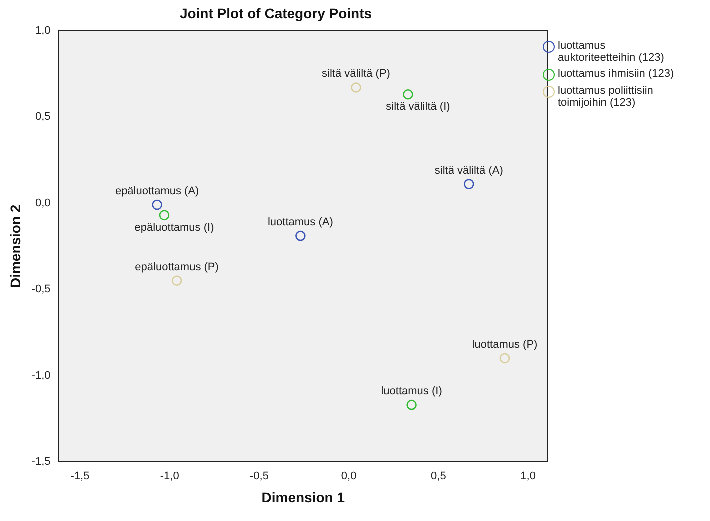 This screenshot has height=521, width=710. Describe the element at coordinates (304, 497) in the screenshot. I see `x-axis-title: Dimension 1` at that location.